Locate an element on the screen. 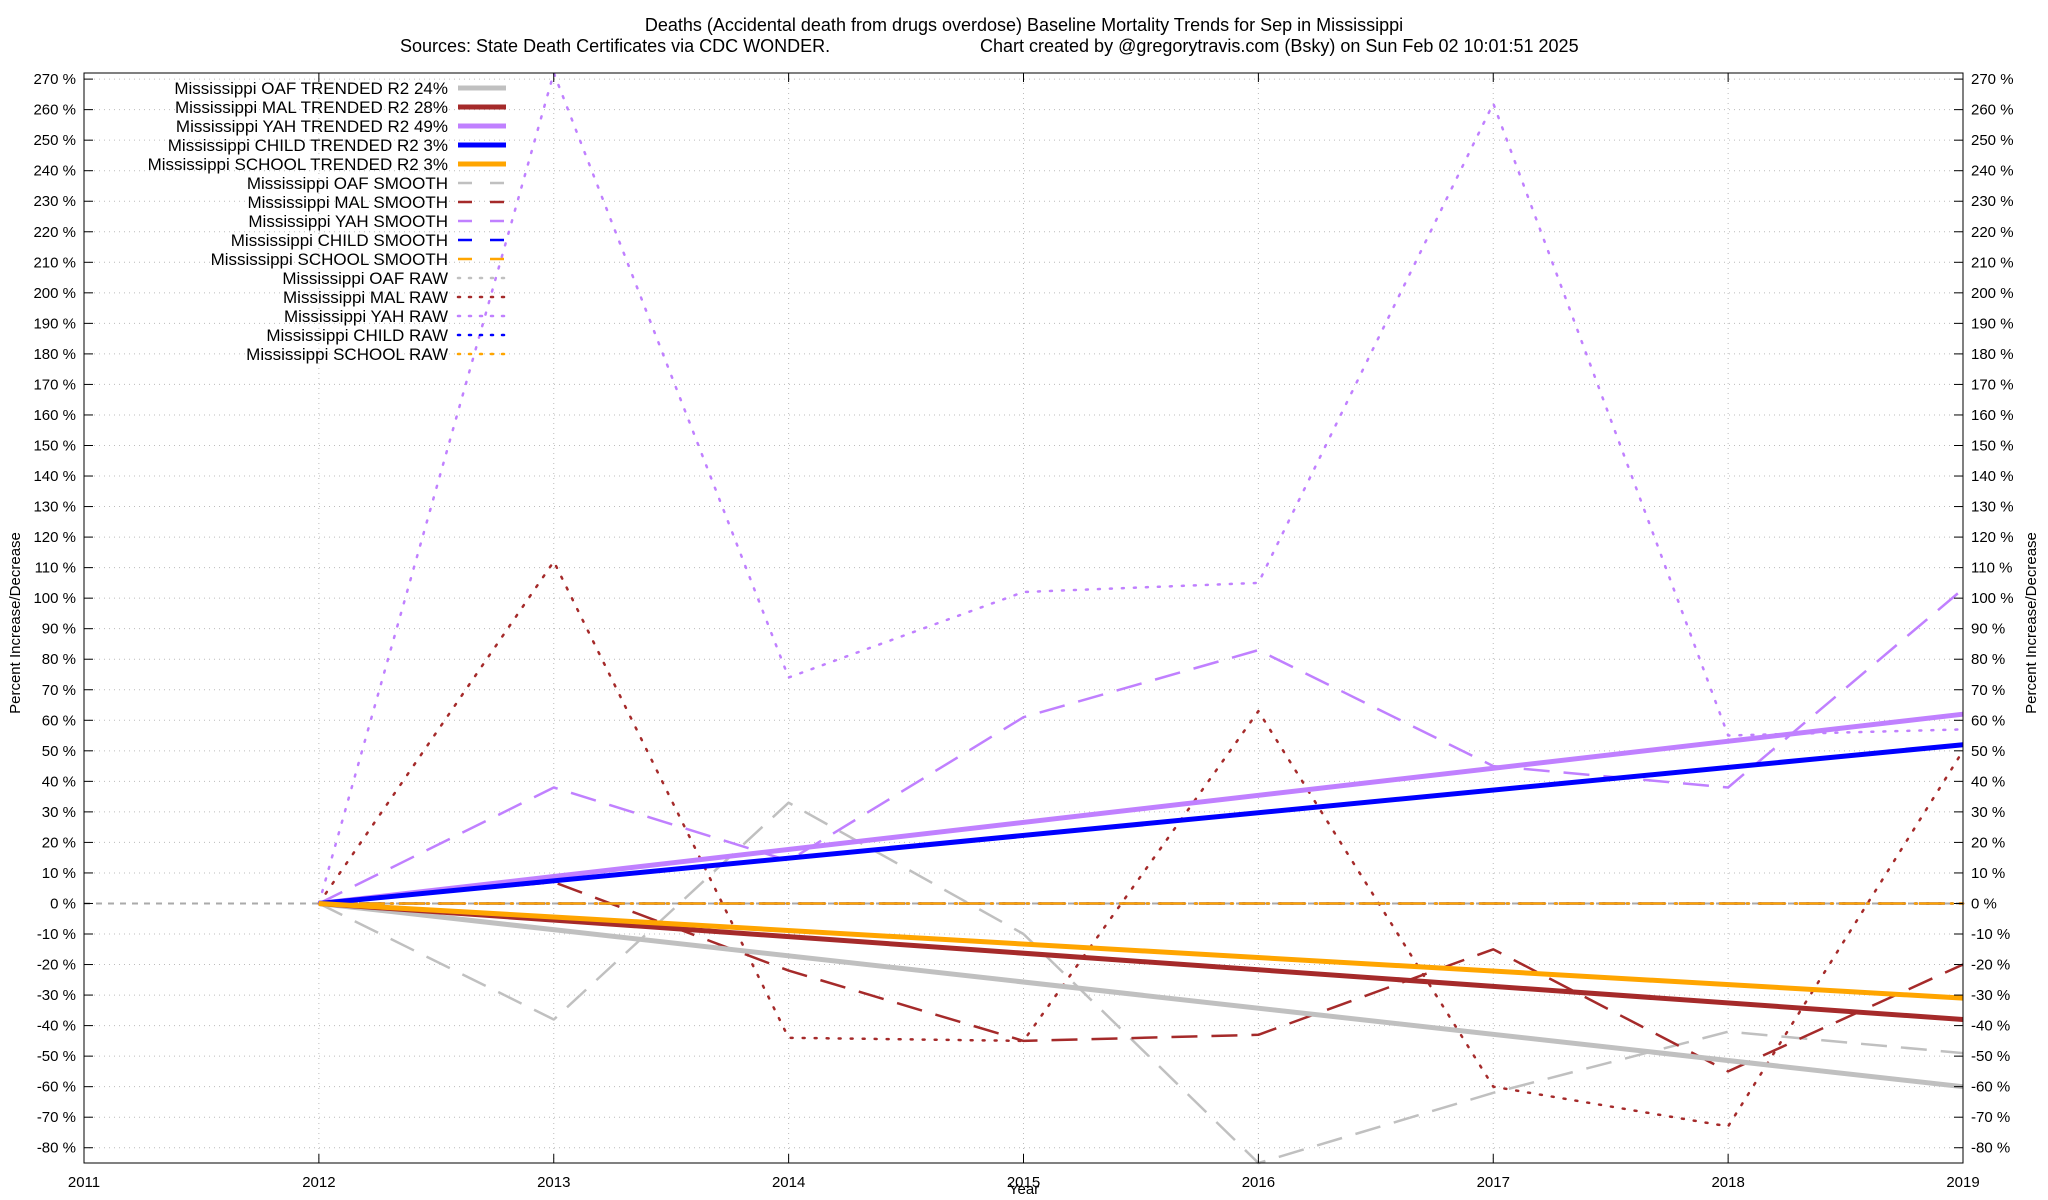 This screenshot has width=2048, height=1200. y-tick-label-right: 150 % is located at coordinates (1992, 445).